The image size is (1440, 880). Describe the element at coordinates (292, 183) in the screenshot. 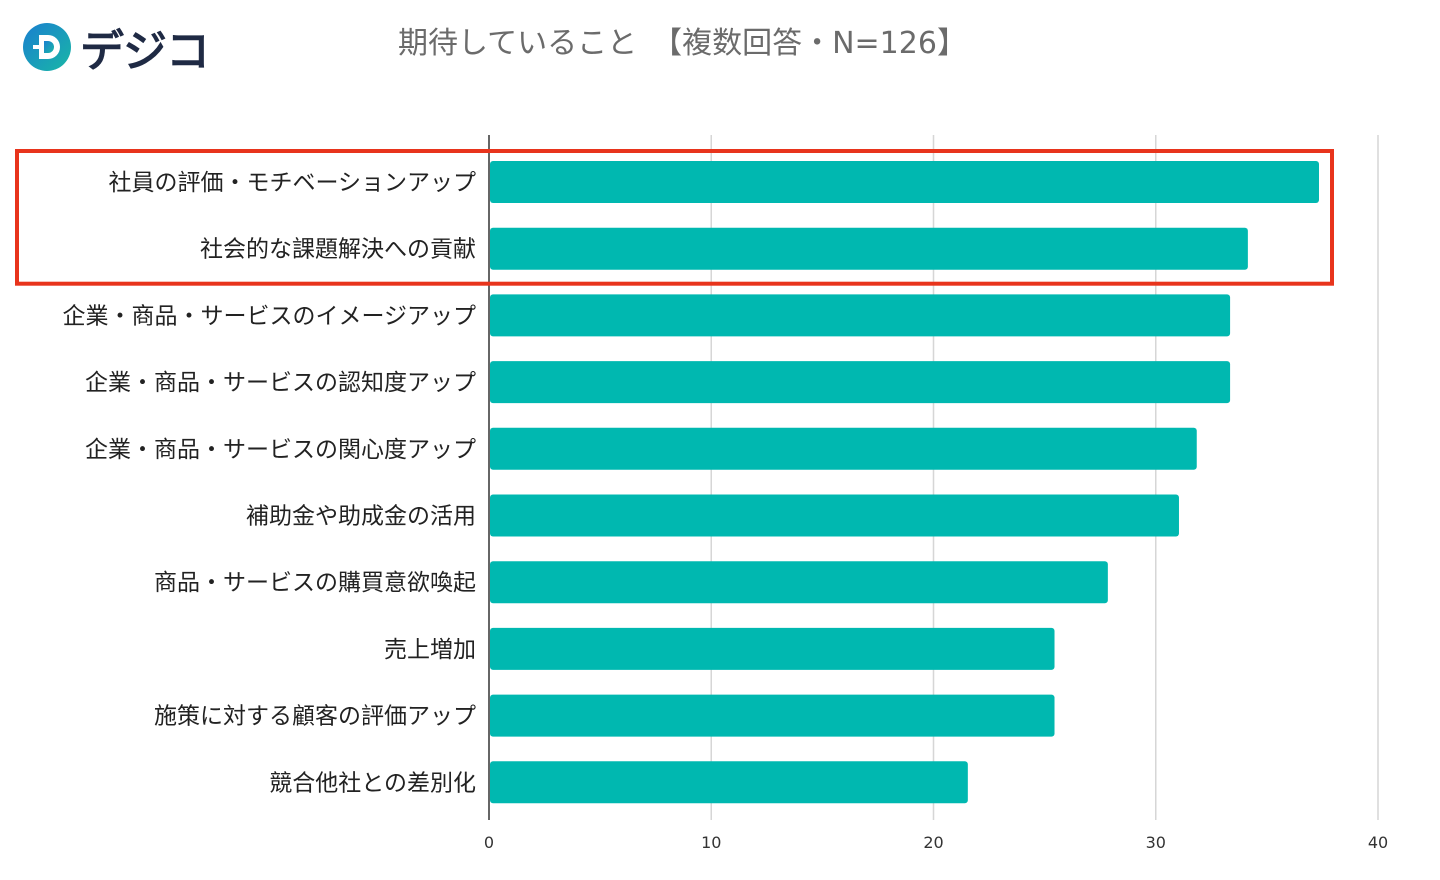

I see `category-label: 社員の評価・モチベーションアップ` at that location.